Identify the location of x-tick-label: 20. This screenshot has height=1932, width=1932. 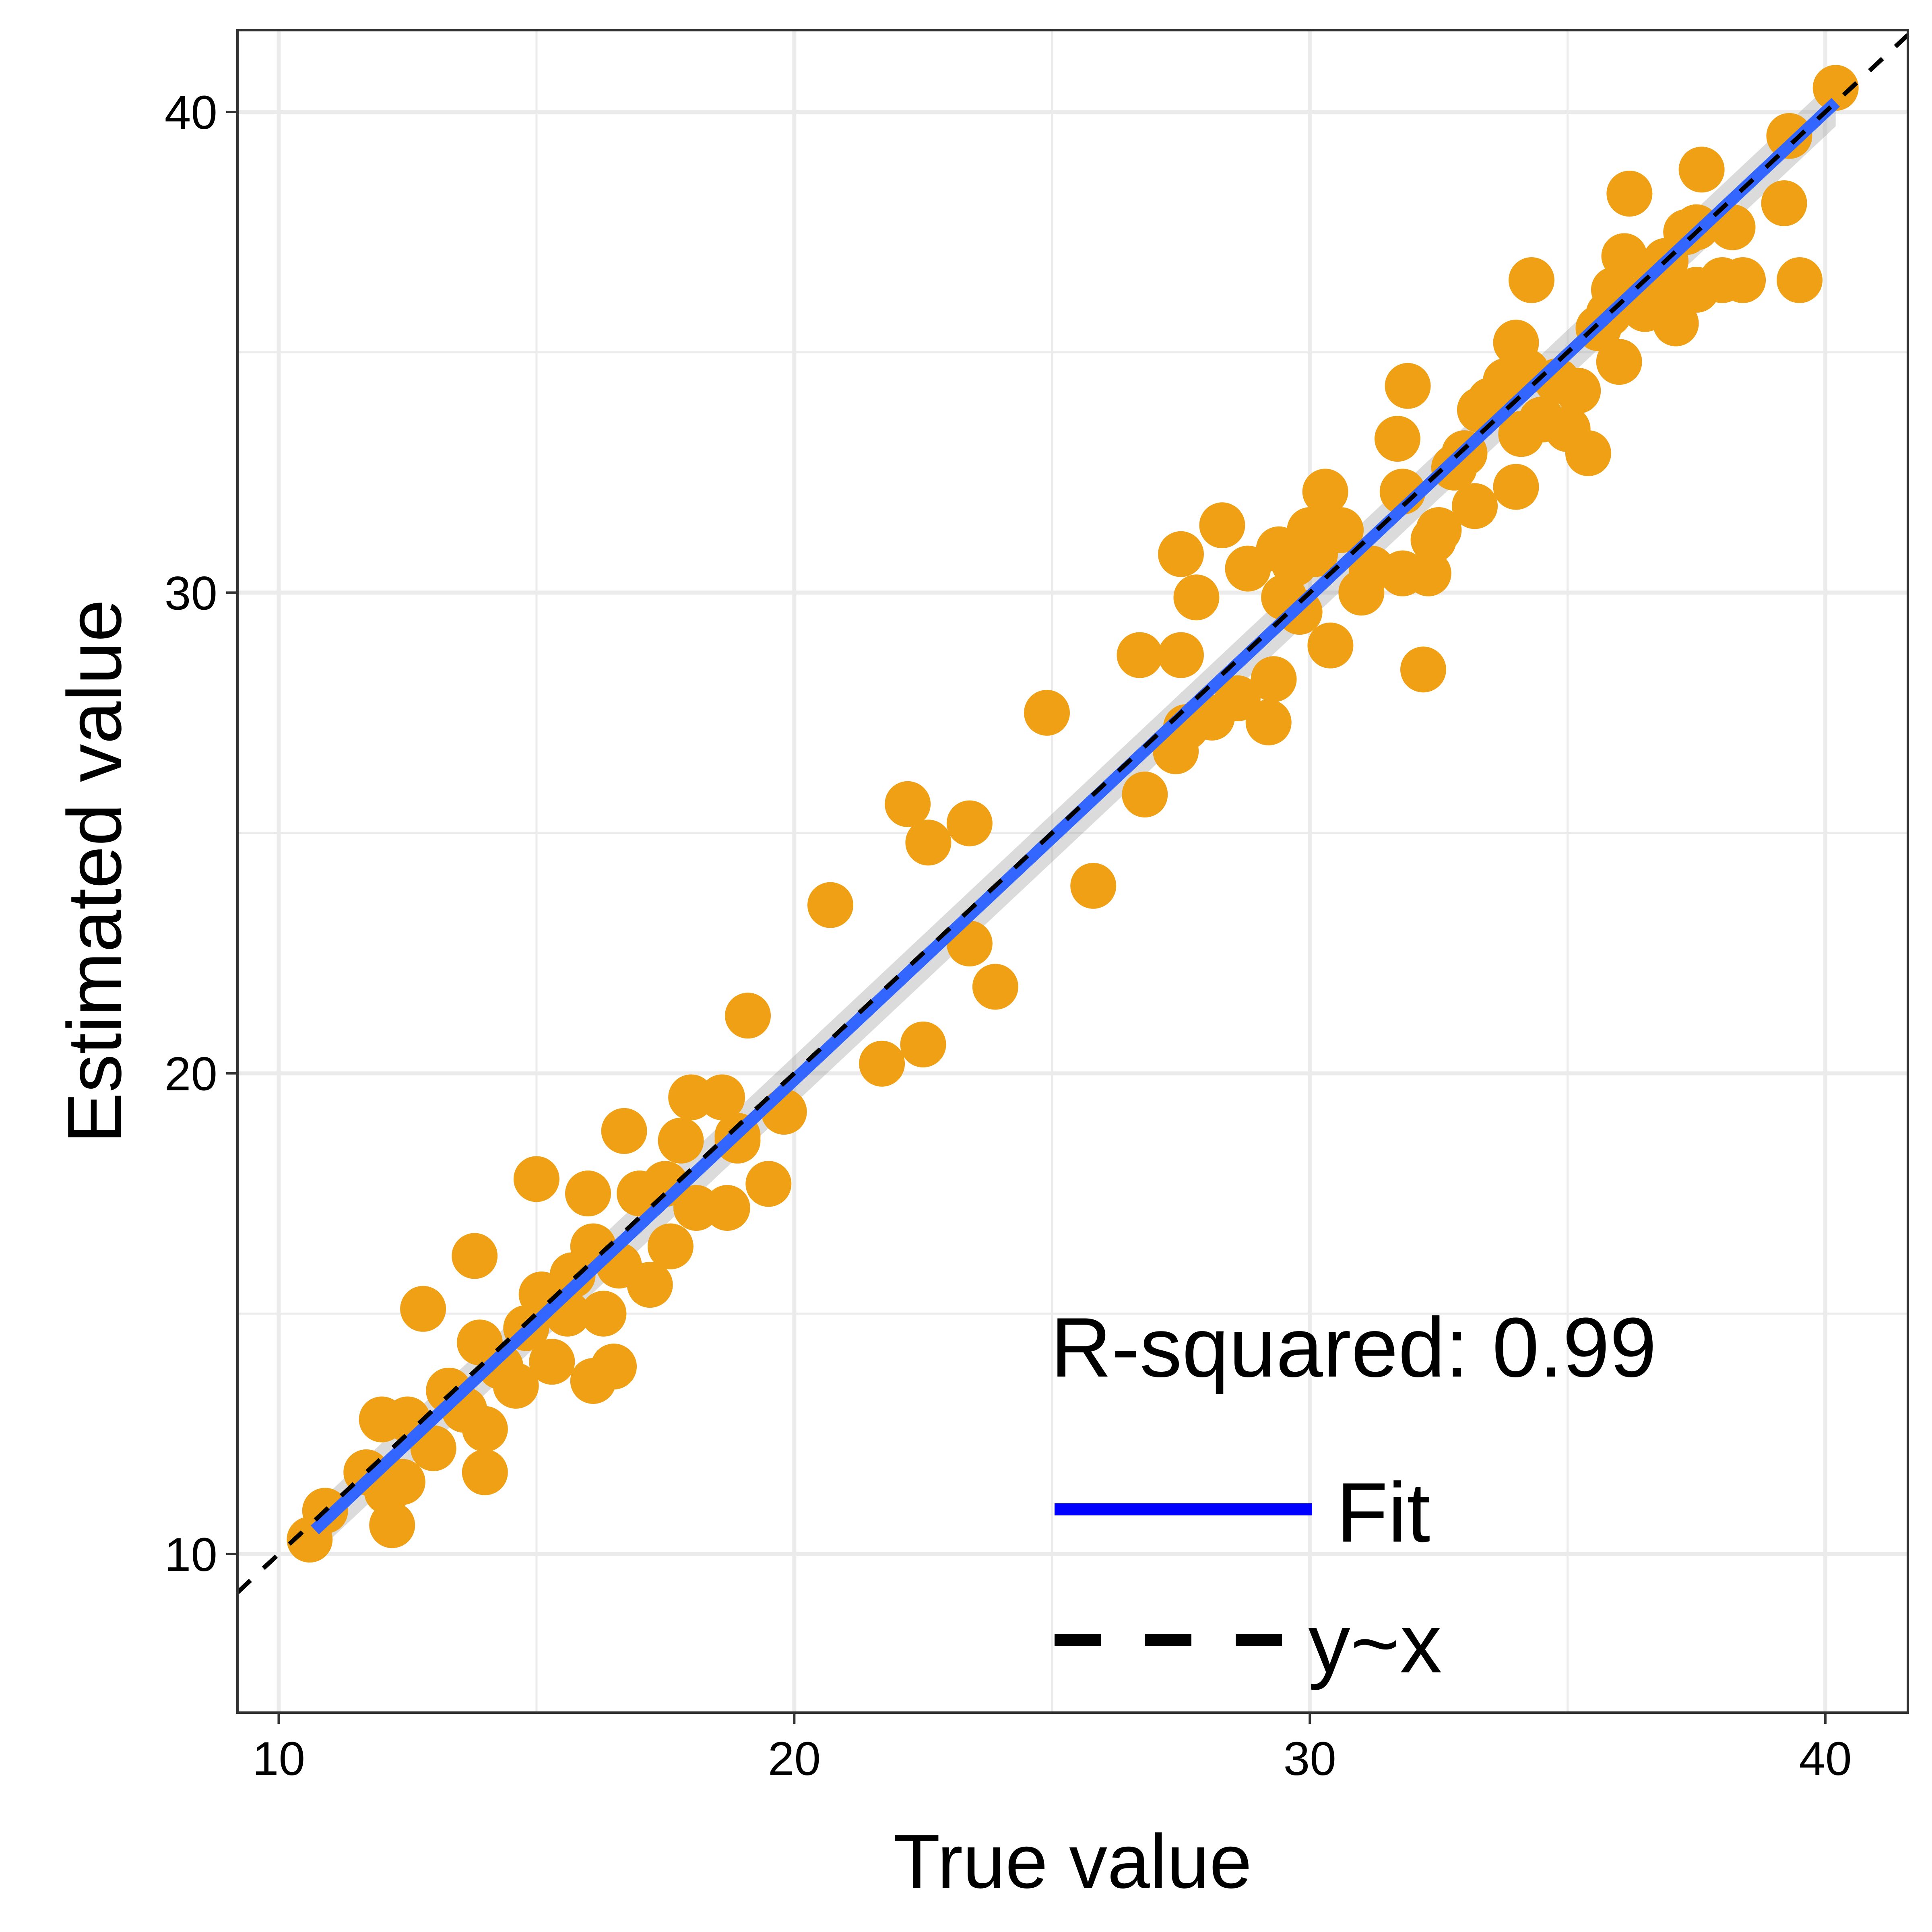
(794, 1758).